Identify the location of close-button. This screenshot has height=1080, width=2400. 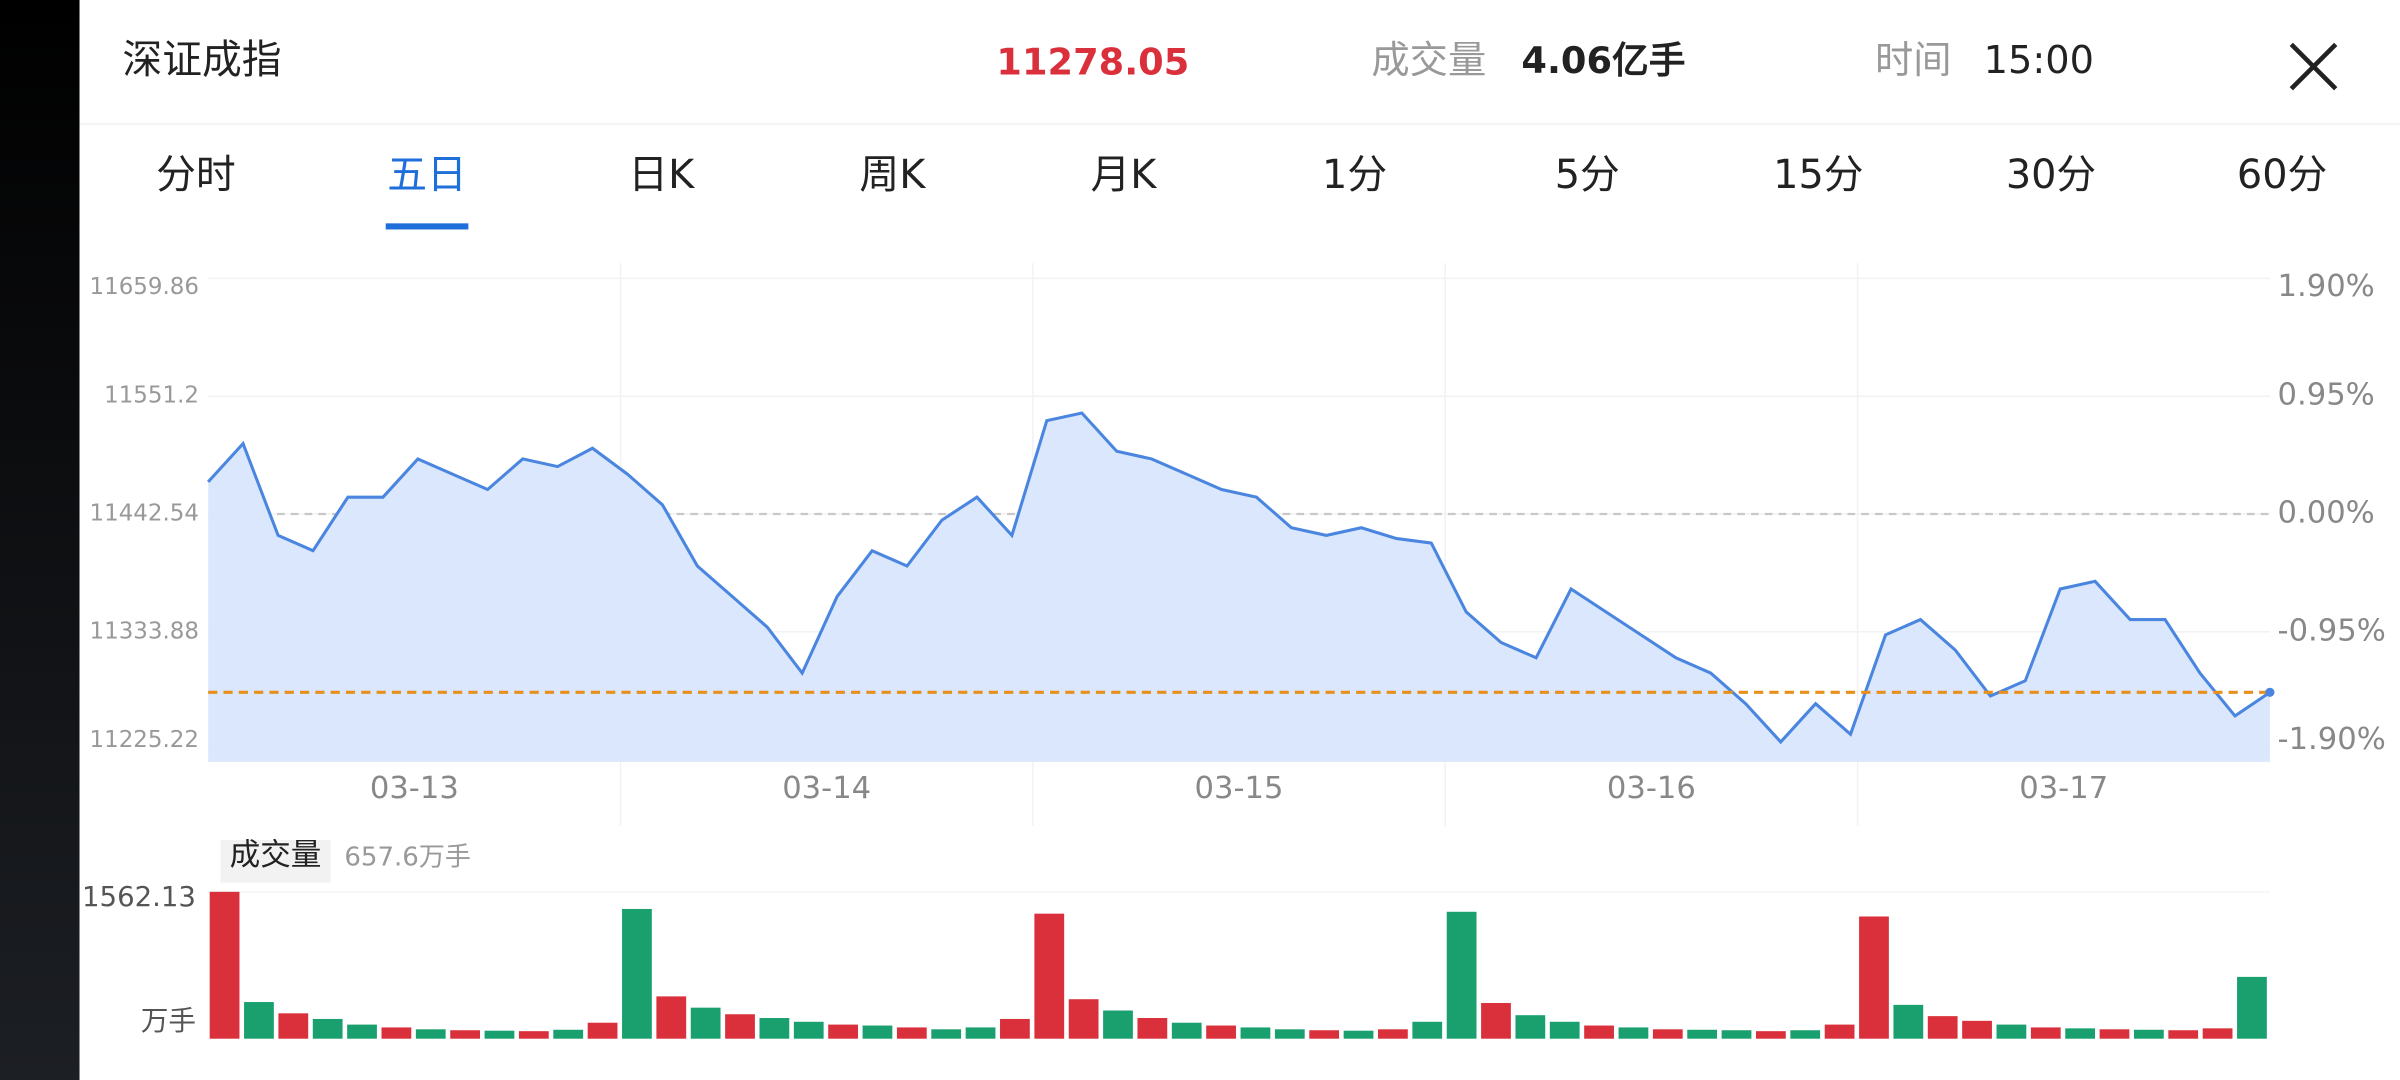
(2313, 66).